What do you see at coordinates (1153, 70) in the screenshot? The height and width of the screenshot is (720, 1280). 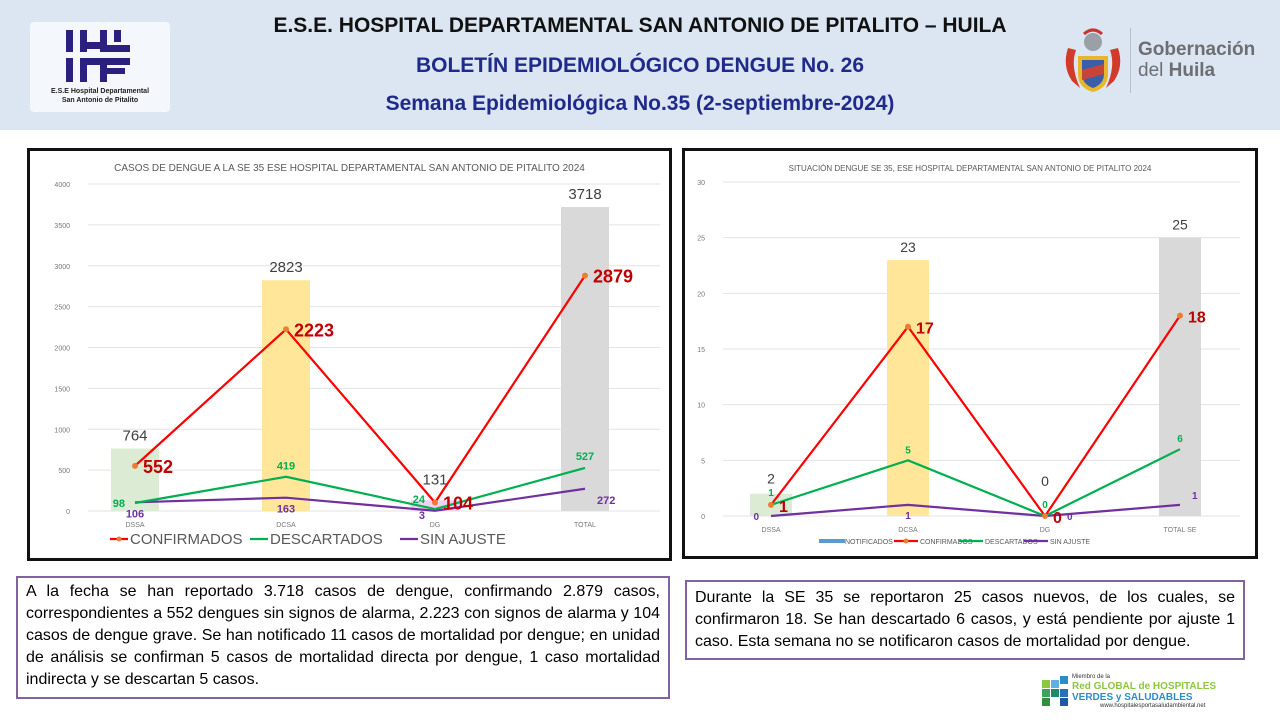 I see `gov-logo-text-2a: del` at bounding box center [1153, 70].